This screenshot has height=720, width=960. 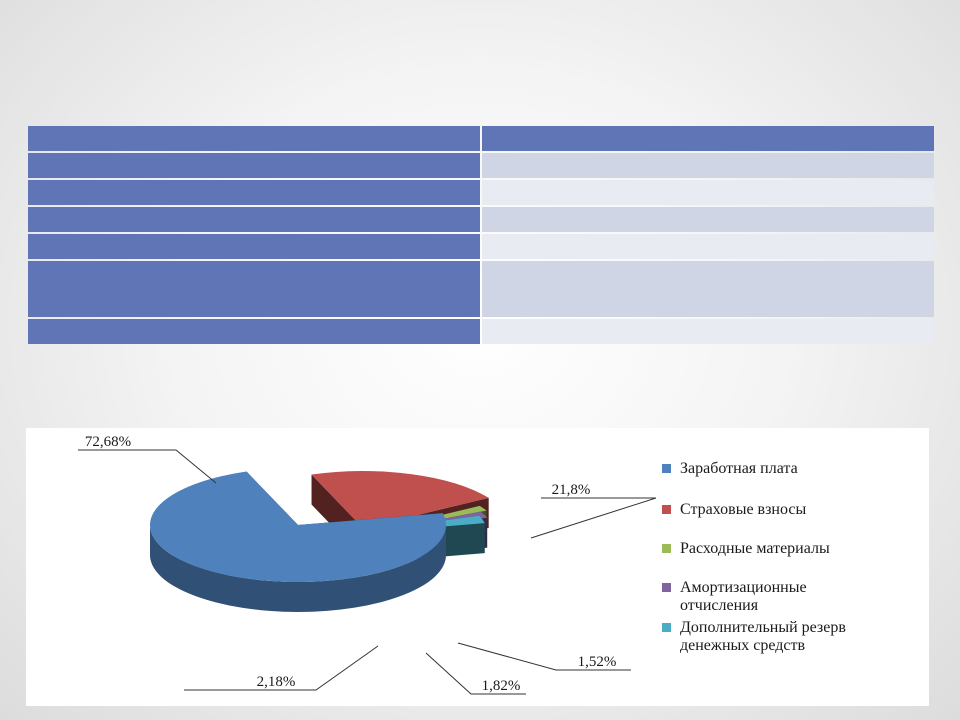 I want to click on data-label: 1,52%, so click(x=597, y=662).